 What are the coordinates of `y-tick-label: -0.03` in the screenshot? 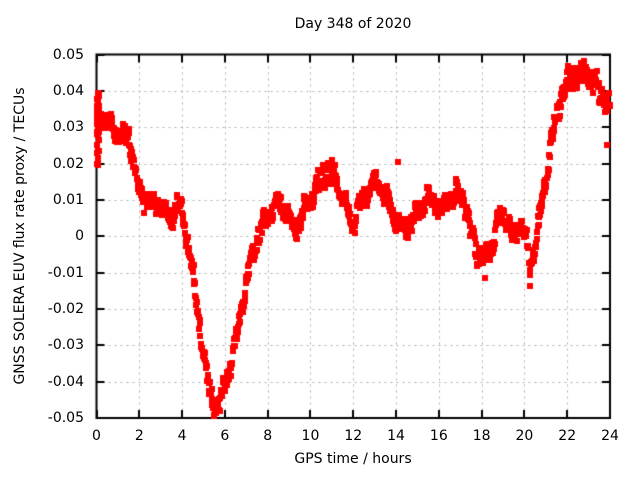 It's located at (65, 345).